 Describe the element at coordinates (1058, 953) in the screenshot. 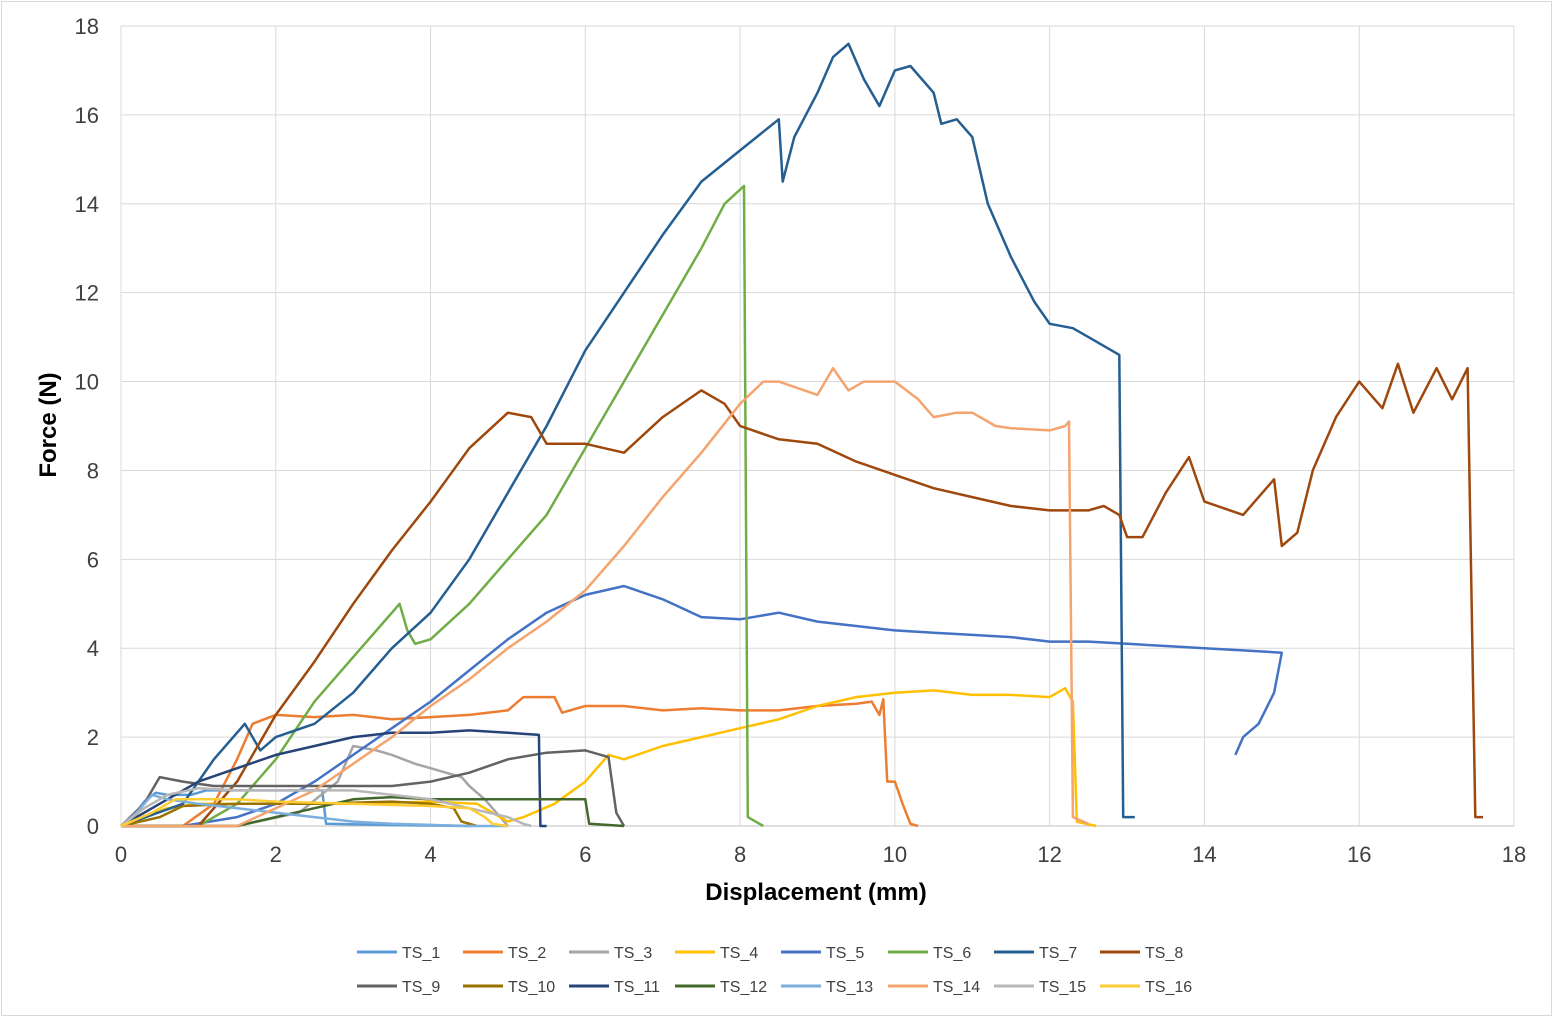

I see `legend-label: TS_7` at that location.